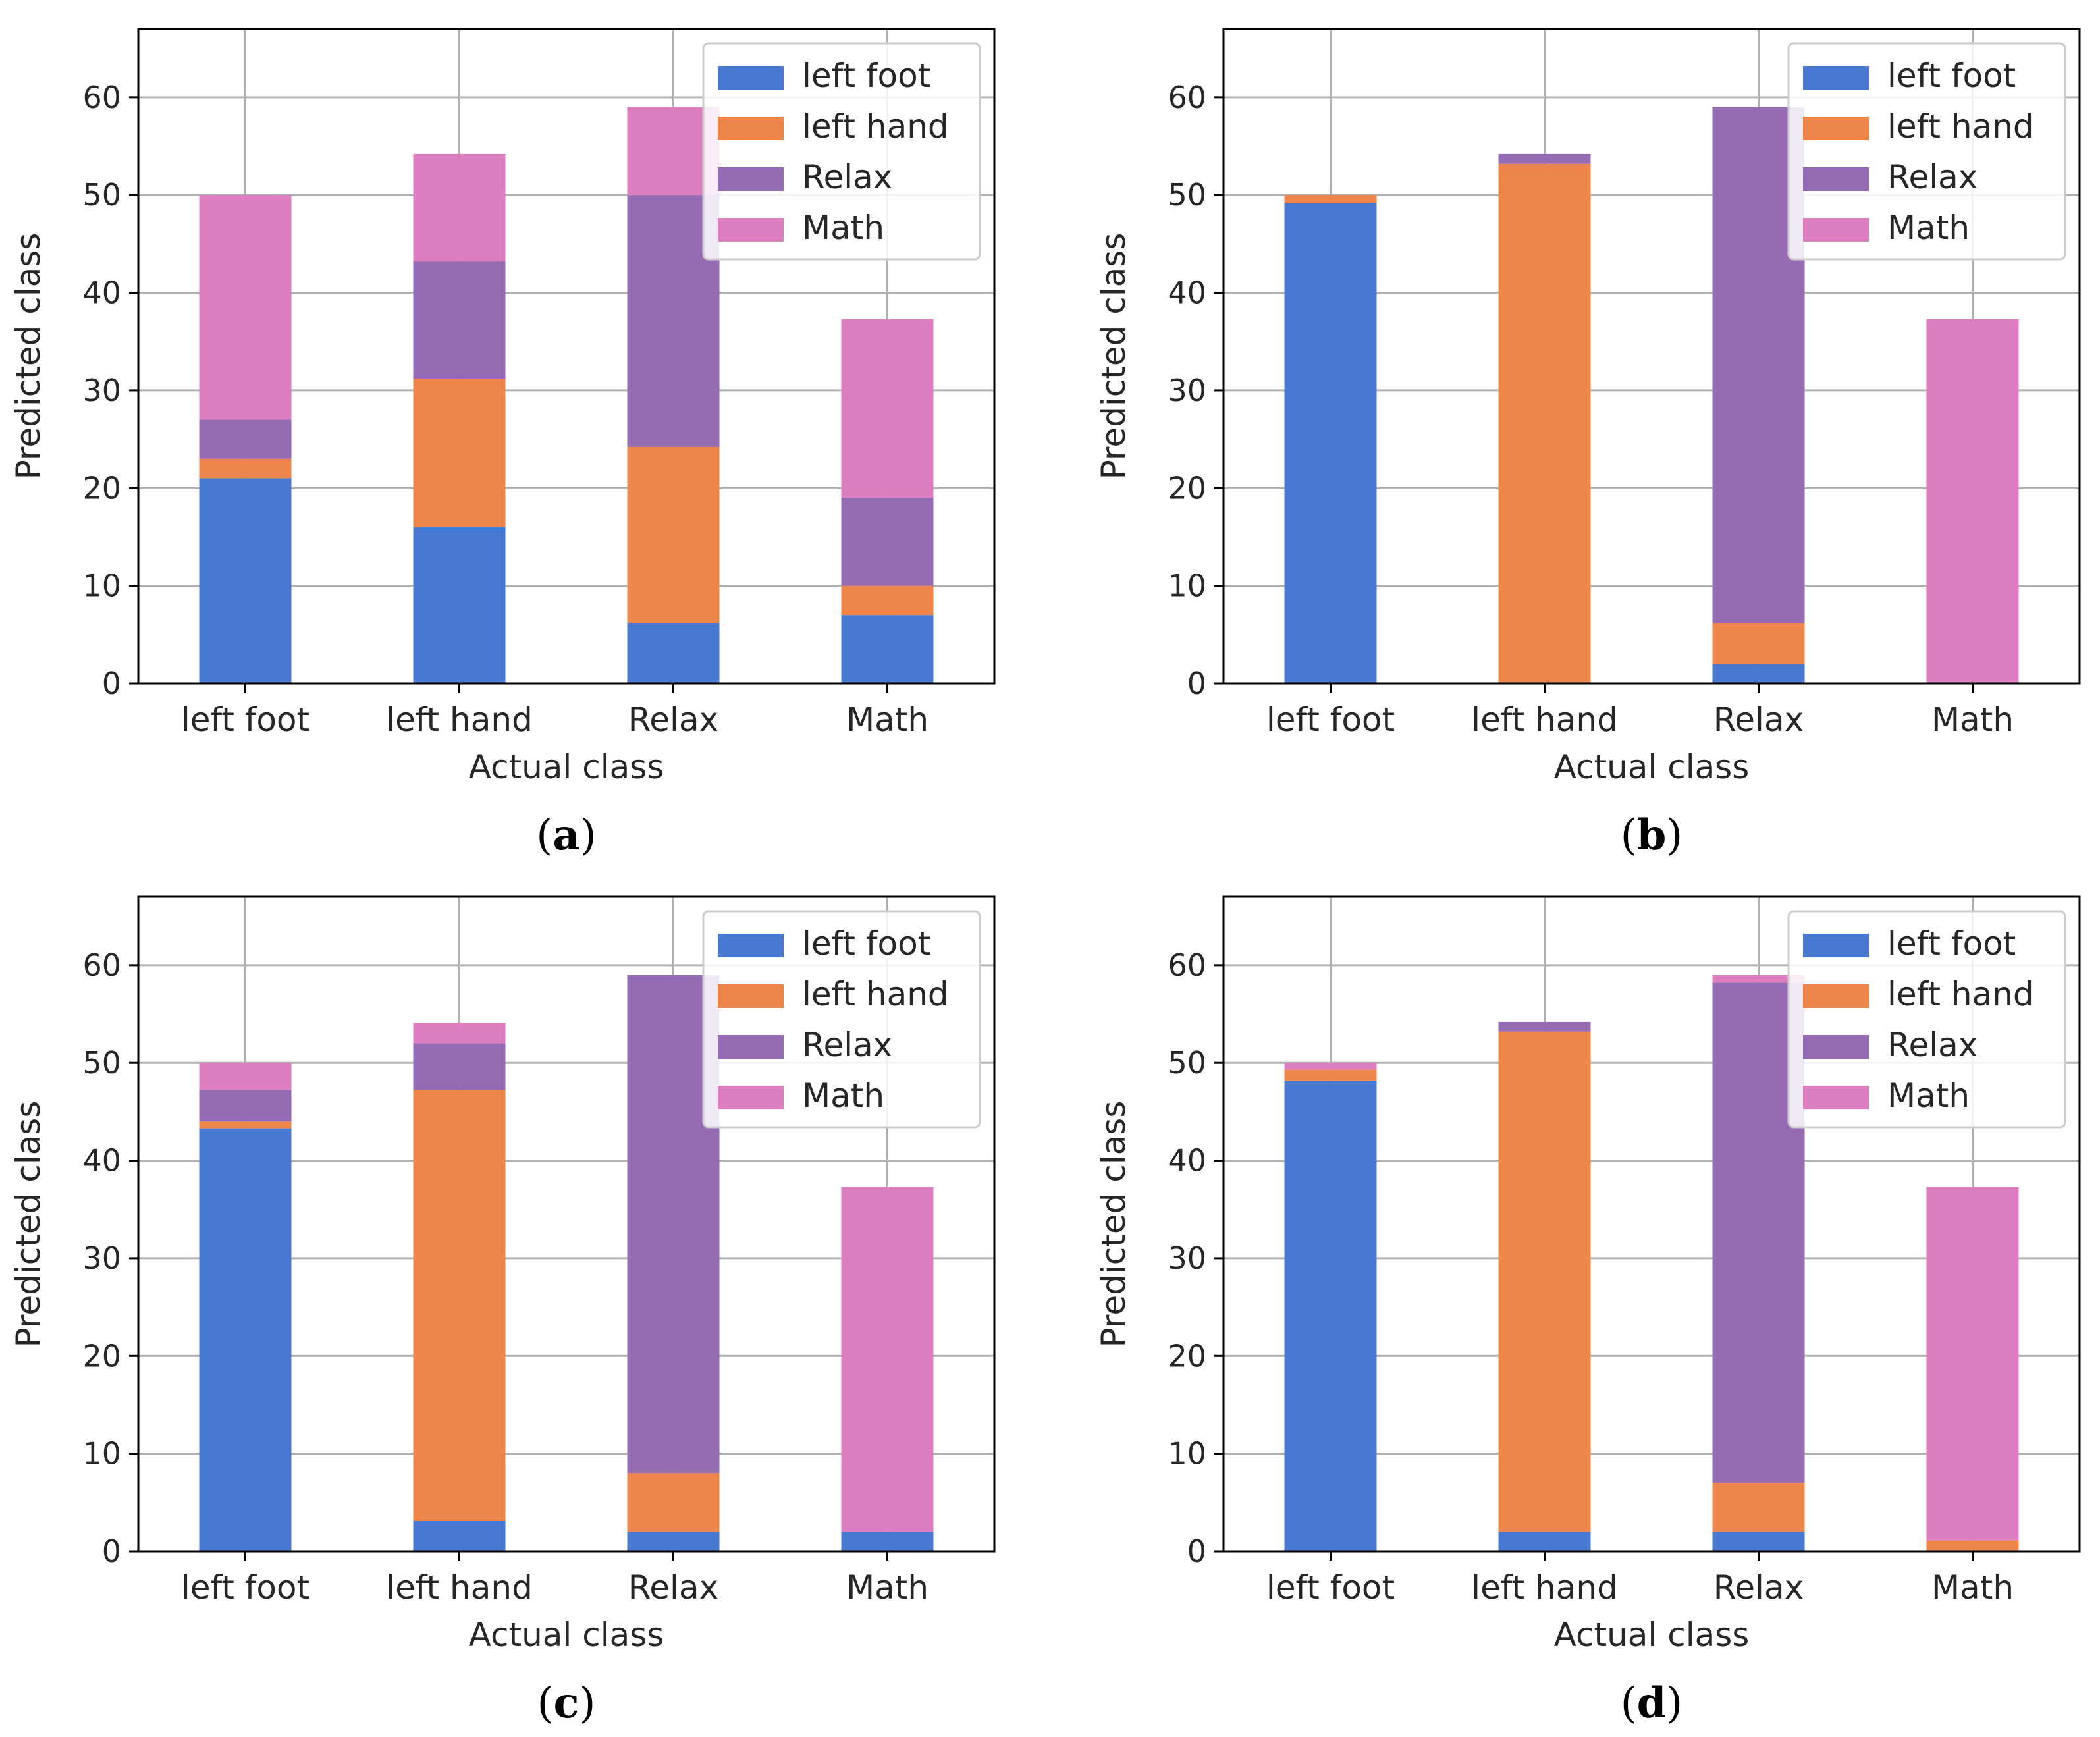 The image size is (2100, 1737). Describe the element at coordinates (1758, 720) in the screenshot. I see `x-tick-label-relax: Relax` at that location.